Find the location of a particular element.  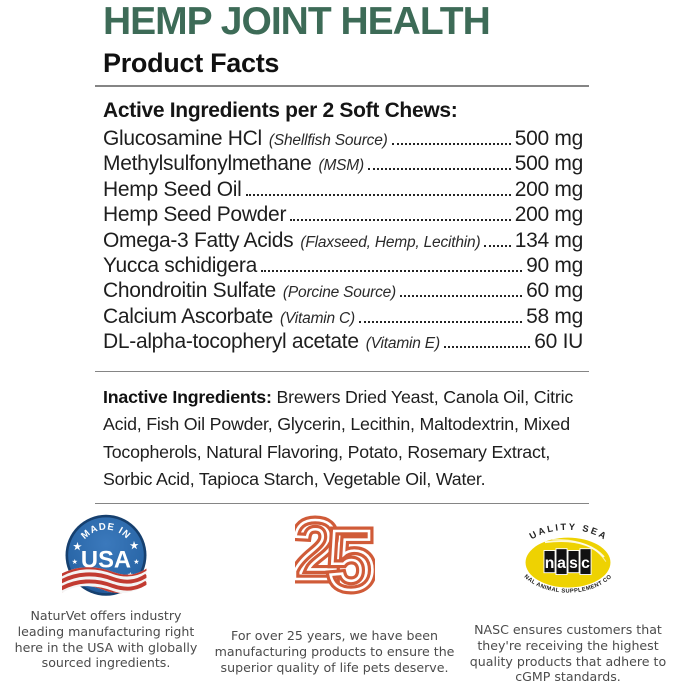

digit-2-stripe: 2 is located at coordinates (317, 556).